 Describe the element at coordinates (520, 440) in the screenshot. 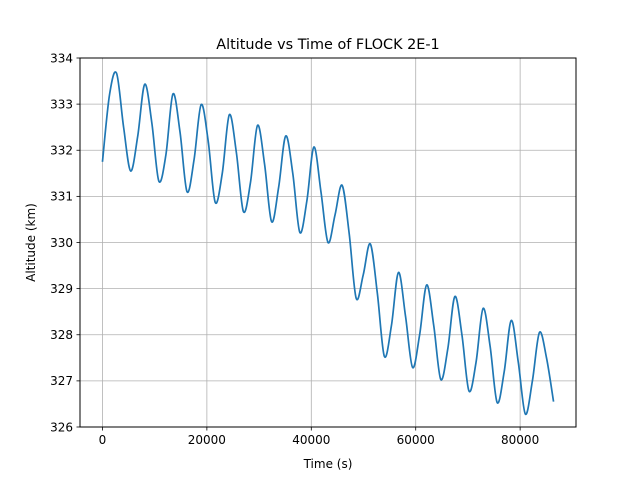

I see `x-tick-label: 80000` at that location.